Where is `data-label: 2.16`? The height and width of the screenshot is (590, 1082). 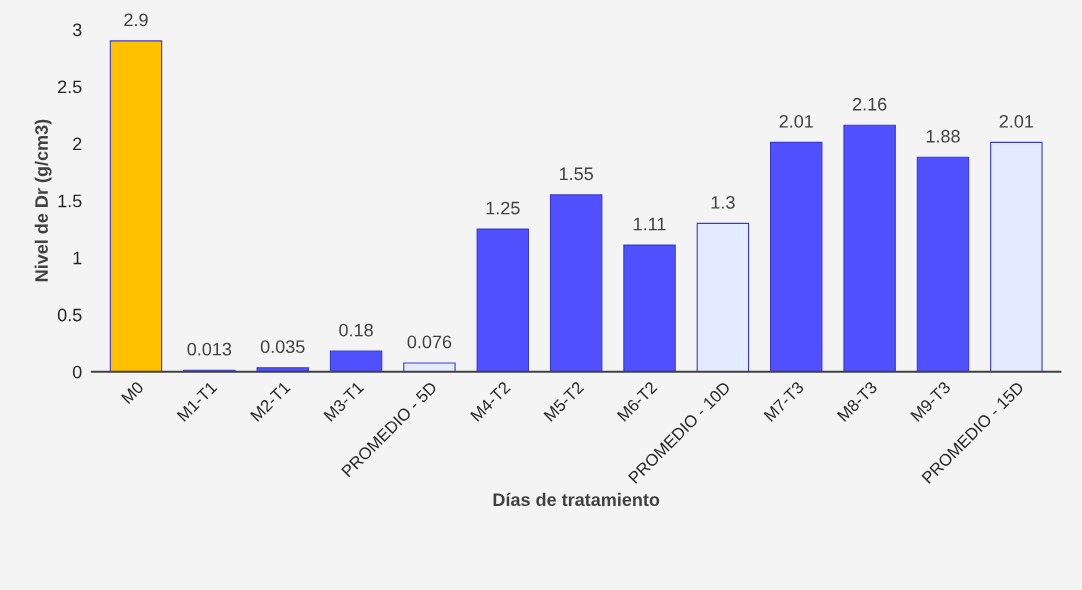
data-label: 2.16 is located at coordinates (869, 104).